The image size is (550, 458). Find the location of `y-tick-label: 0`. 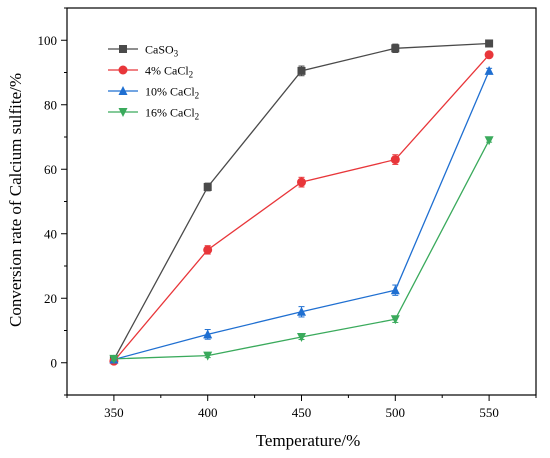

y-tick-label: 0 is located at coordinates (54, 362).